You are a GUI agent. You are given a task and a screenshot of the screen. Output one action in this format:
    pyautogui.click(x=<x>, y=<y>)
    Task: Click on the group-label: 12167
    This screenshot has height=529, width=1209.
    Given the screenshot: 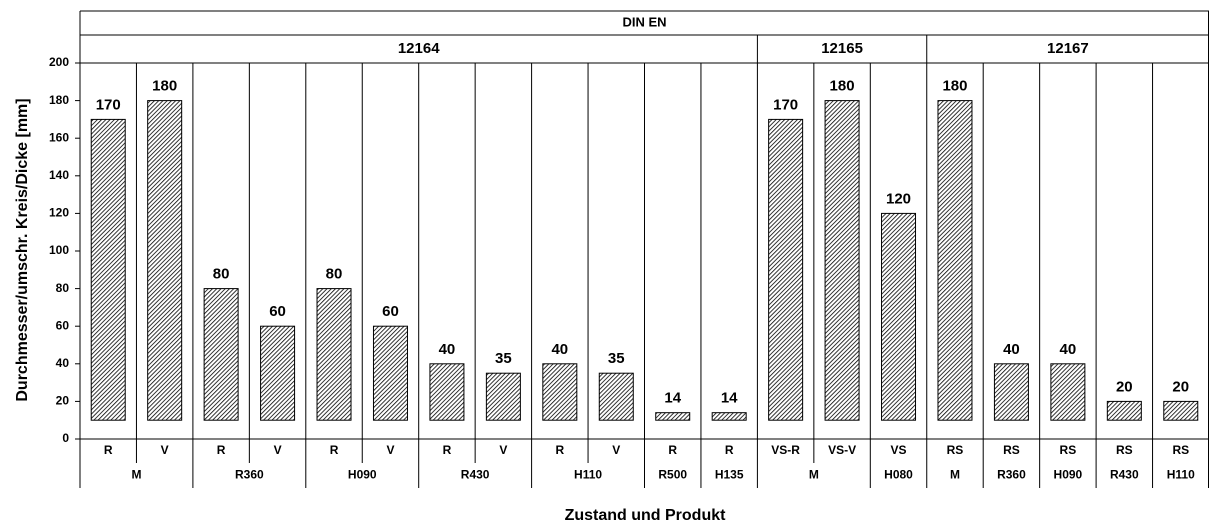 What is the action you would take?
    pyautogui.click(x=1068, y=48)
    